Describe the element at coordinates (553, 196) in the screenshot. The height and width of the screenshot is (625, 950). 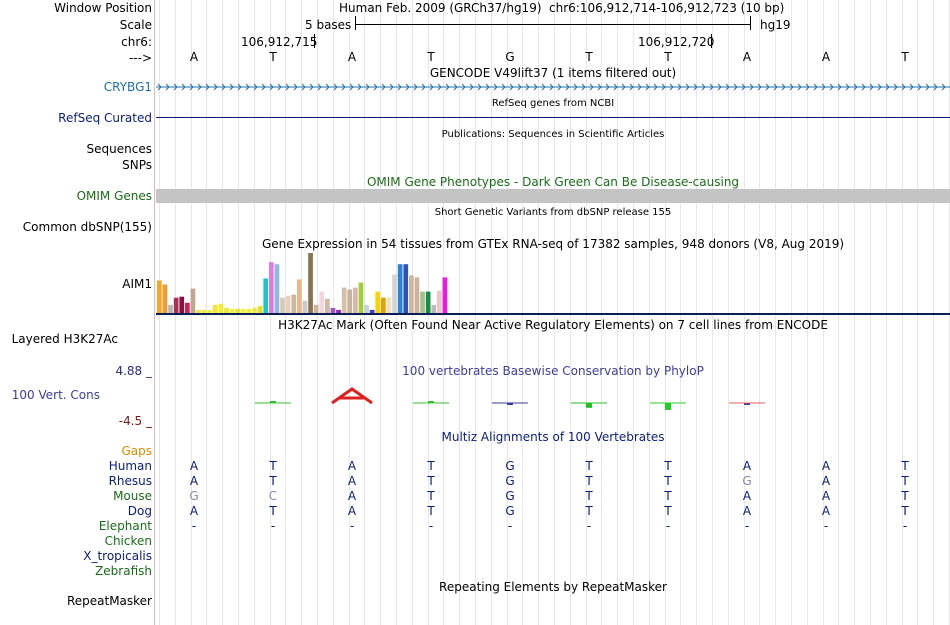
I see `omim-gene-bar` at that location.